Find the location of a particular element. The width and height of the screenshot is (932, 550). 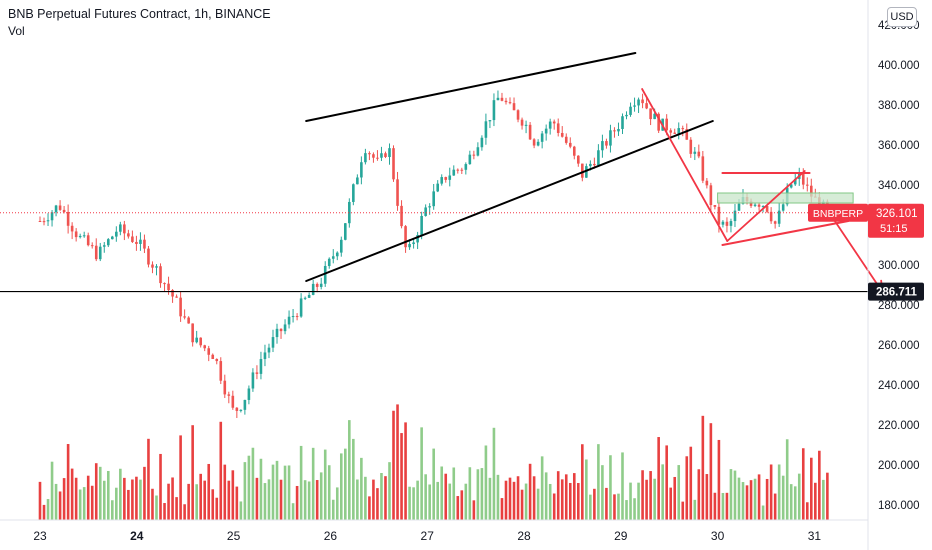

current-price-tag is located at coordinates (896, 220).